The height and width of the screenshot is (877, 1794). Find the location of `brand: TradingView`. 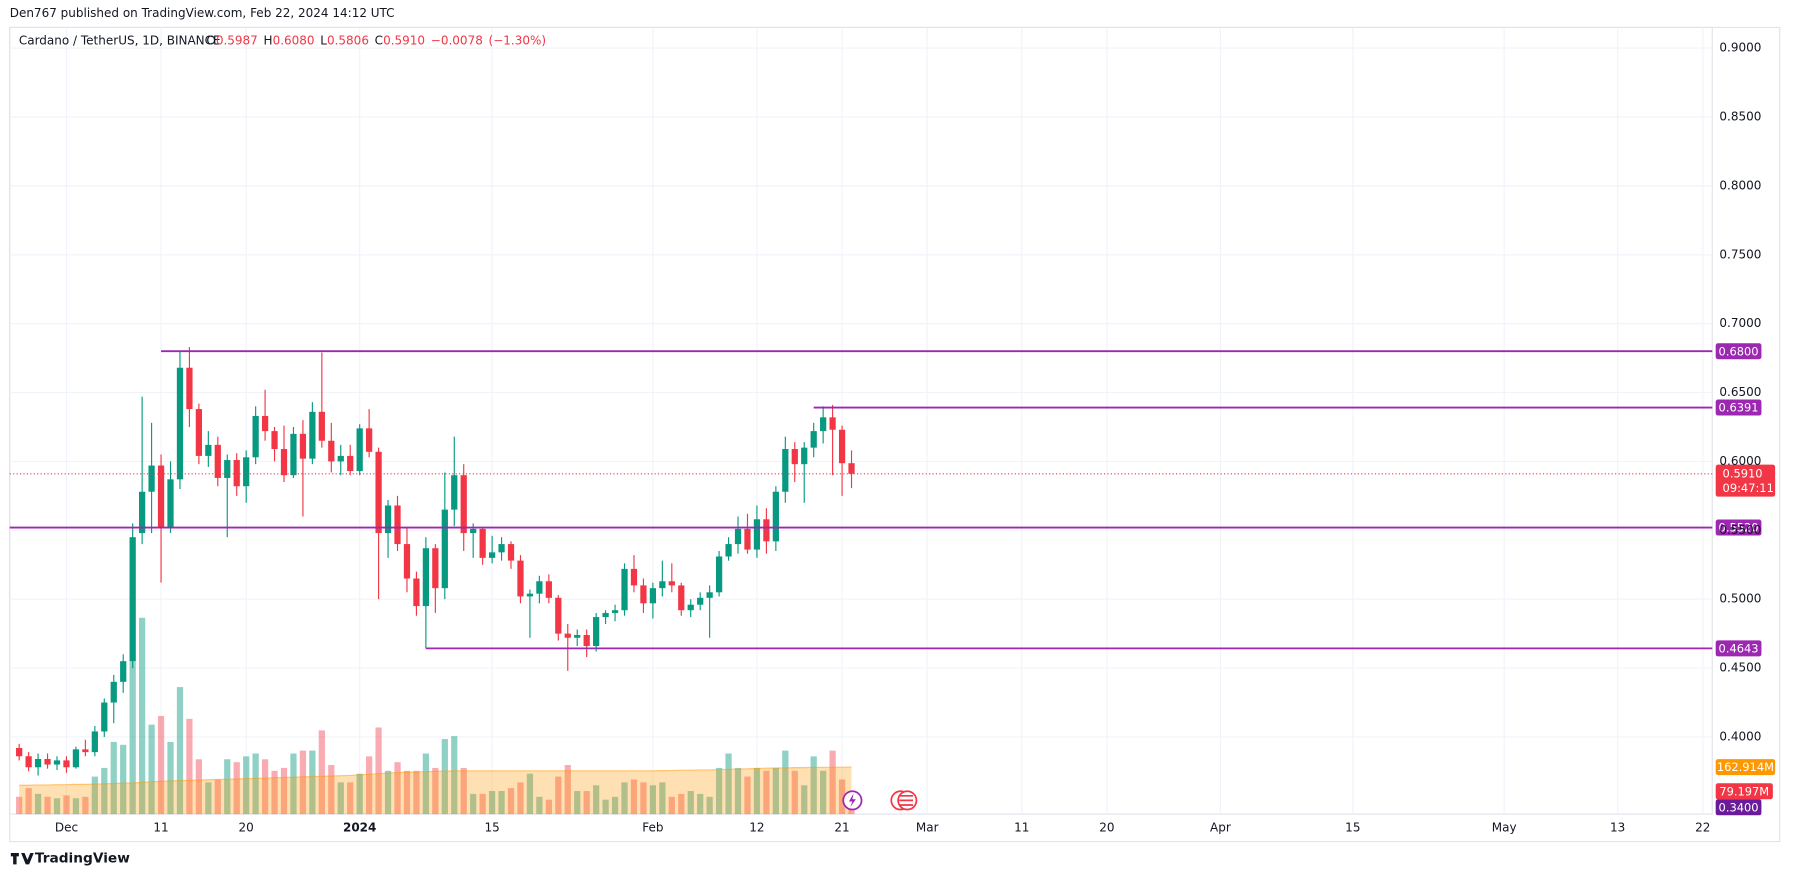

brand: TradingView is located at coordinates (70, 859).